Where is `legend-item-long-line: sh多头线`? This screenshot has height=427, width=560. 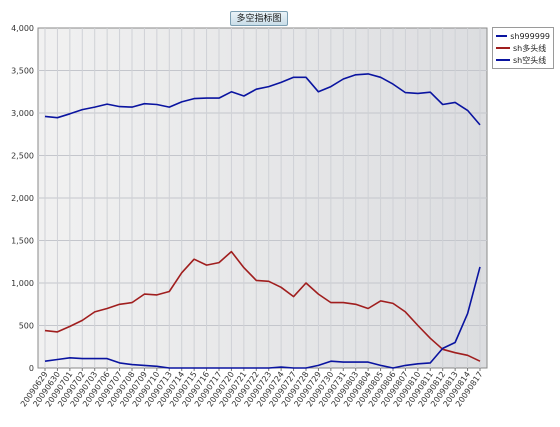
legend-item-long-line: sh多头线 is located at coordinates (523, 48).